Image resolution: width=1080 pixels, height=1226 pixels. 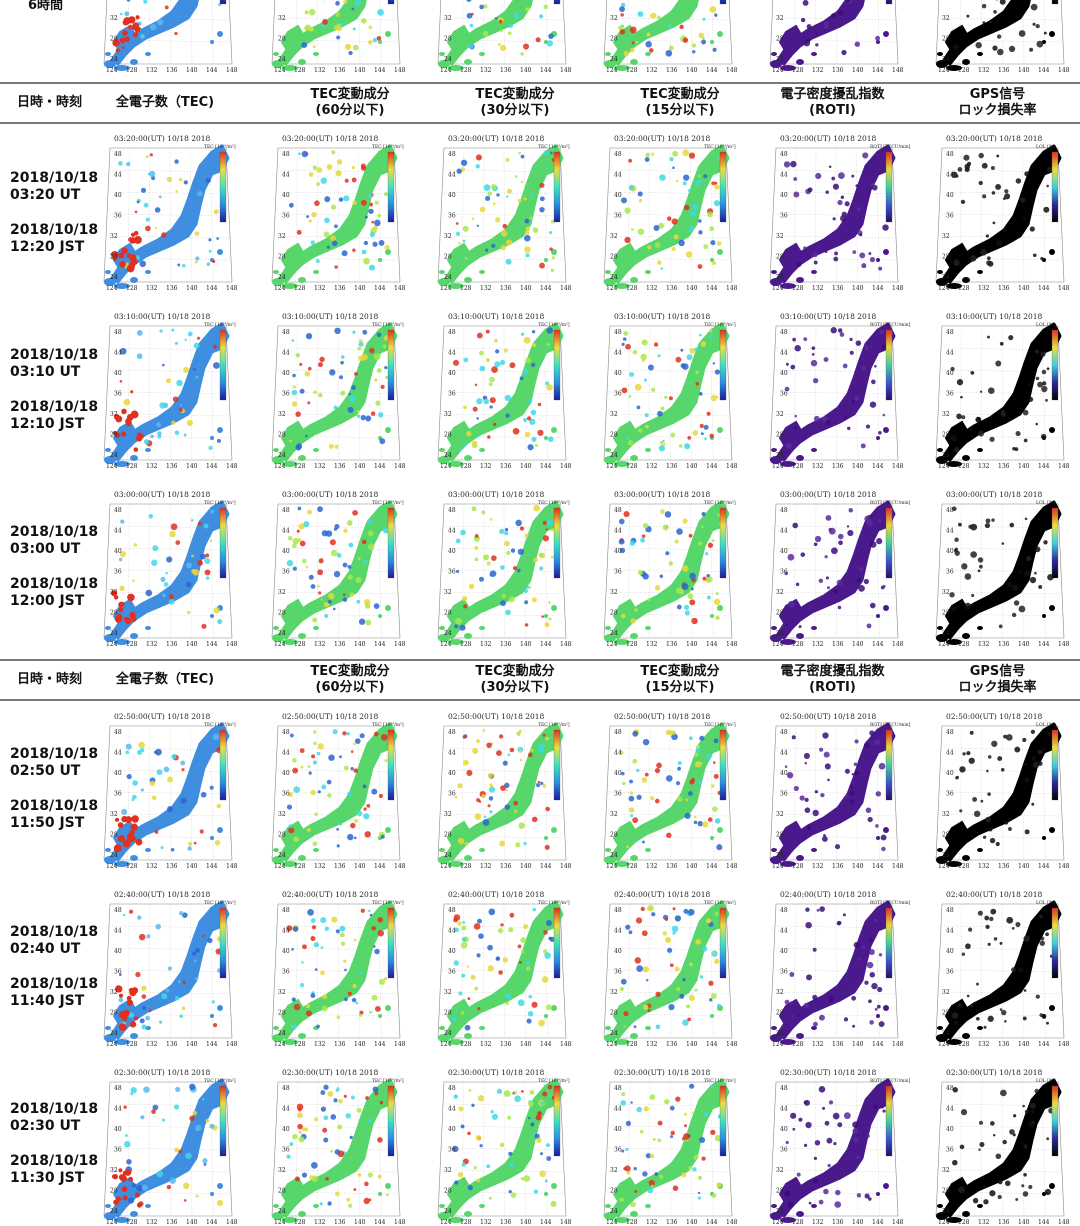 I want to click on x-tick-label: 144, so click(x=212, y=1044).